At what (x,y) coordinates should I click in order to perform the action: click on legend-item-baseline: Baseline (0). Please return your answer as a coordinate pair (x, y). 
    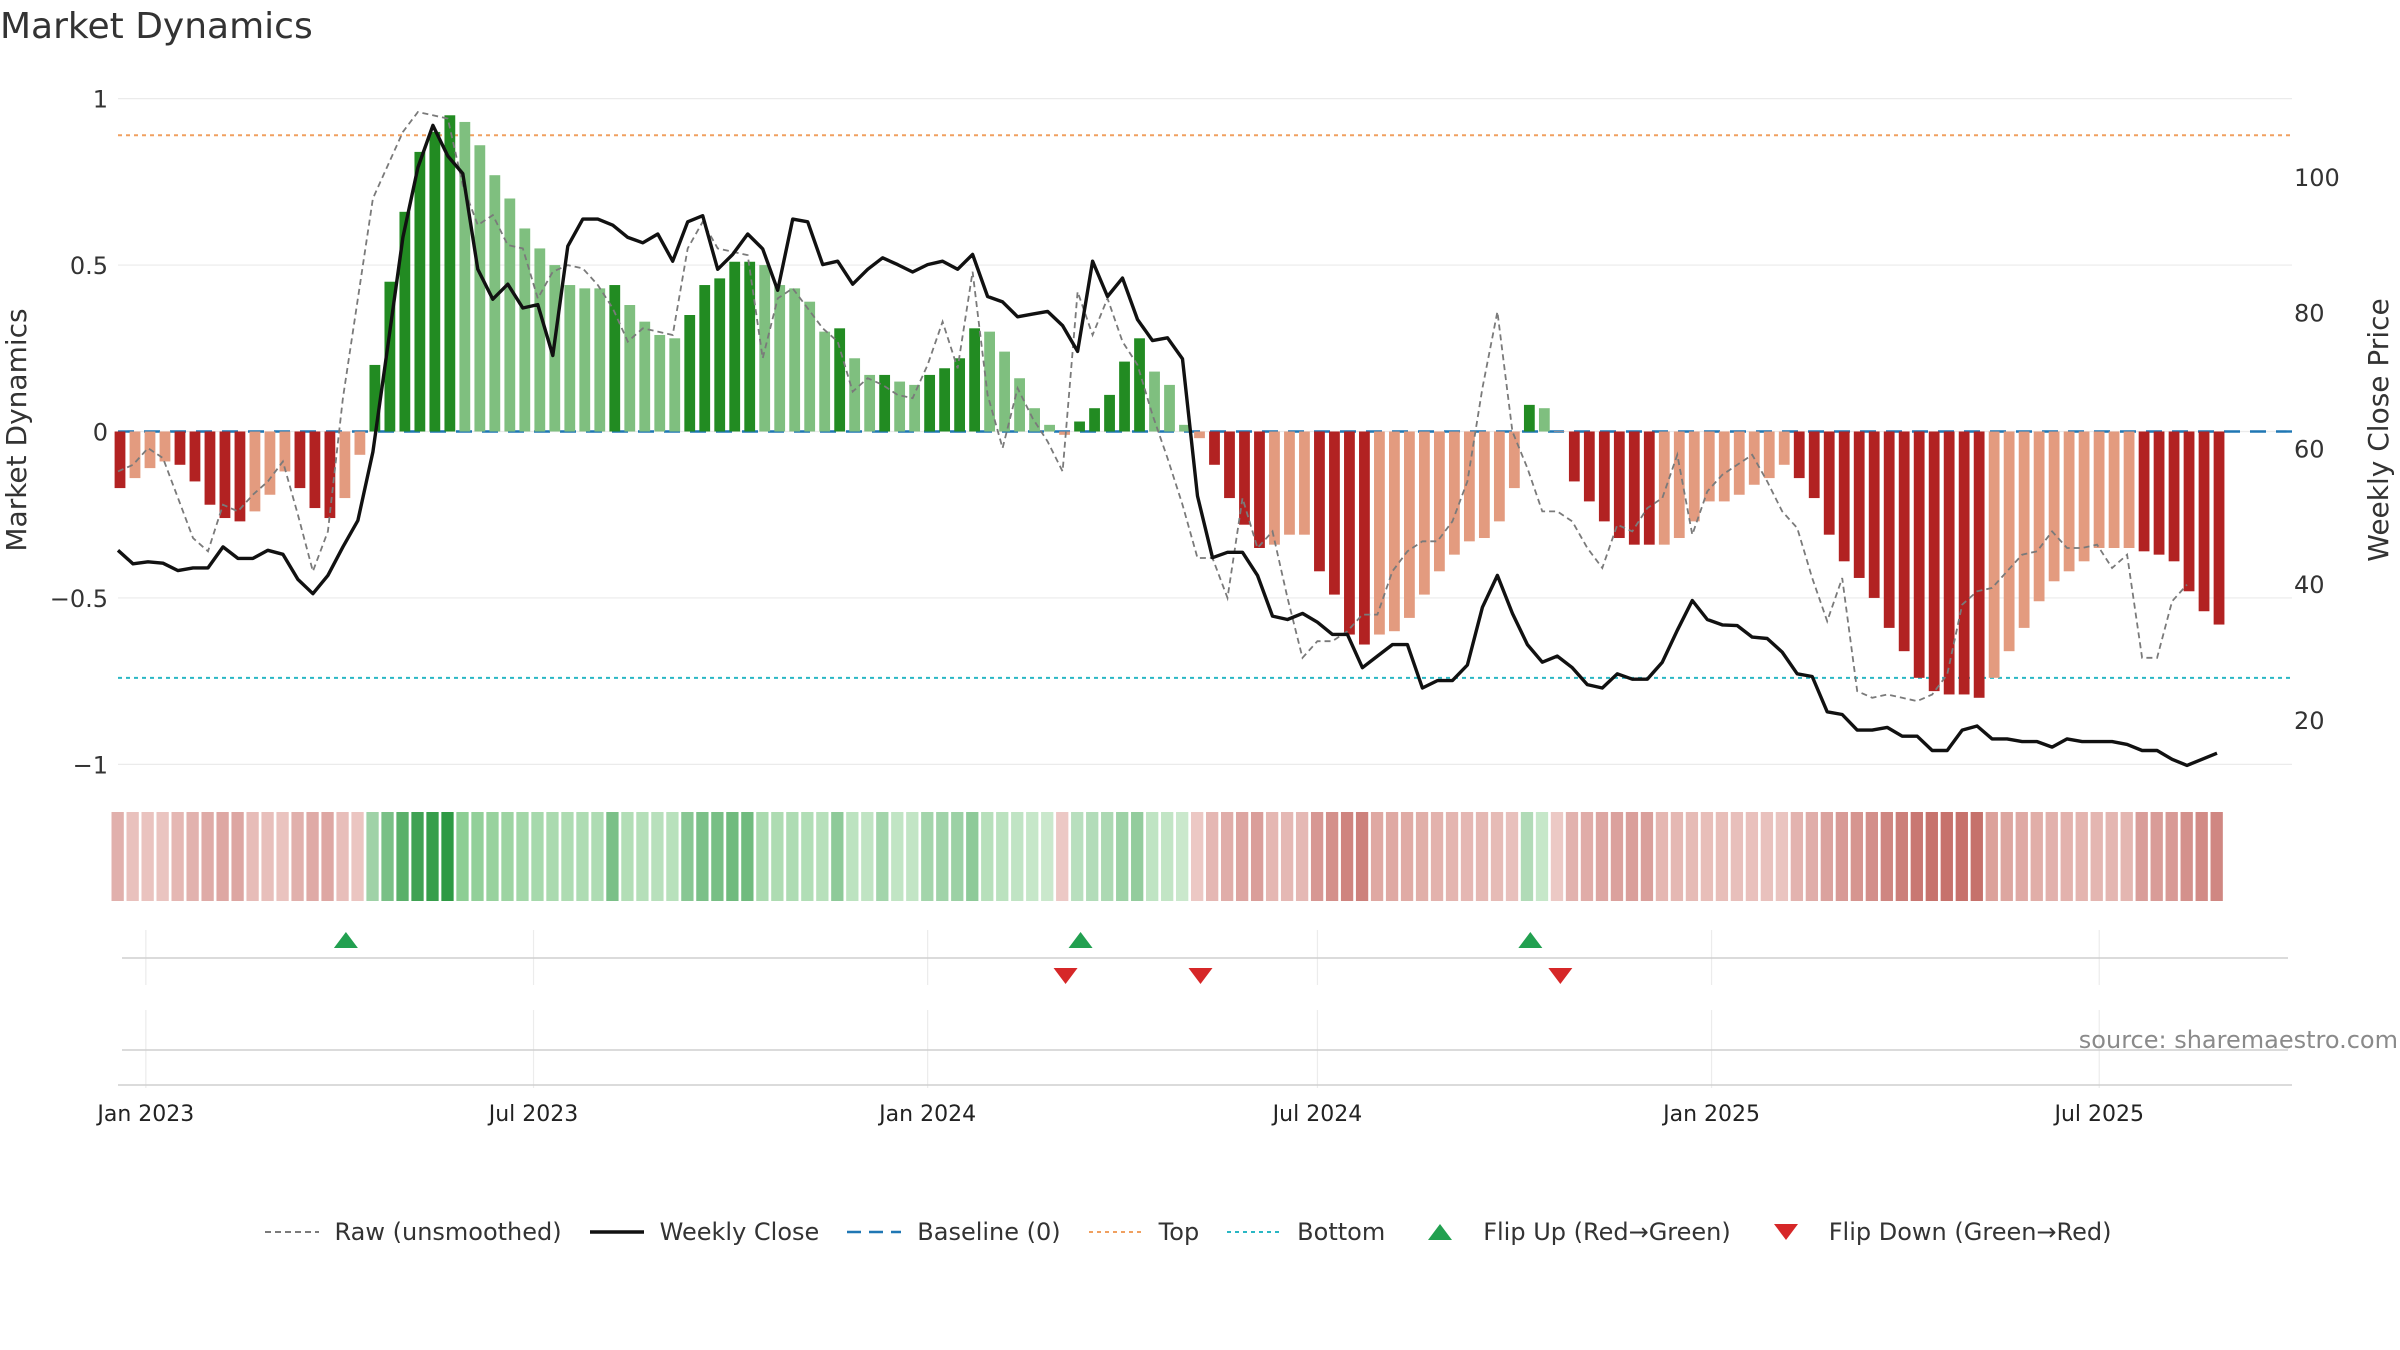
    Looking at the image, I should click on (953, 1232).